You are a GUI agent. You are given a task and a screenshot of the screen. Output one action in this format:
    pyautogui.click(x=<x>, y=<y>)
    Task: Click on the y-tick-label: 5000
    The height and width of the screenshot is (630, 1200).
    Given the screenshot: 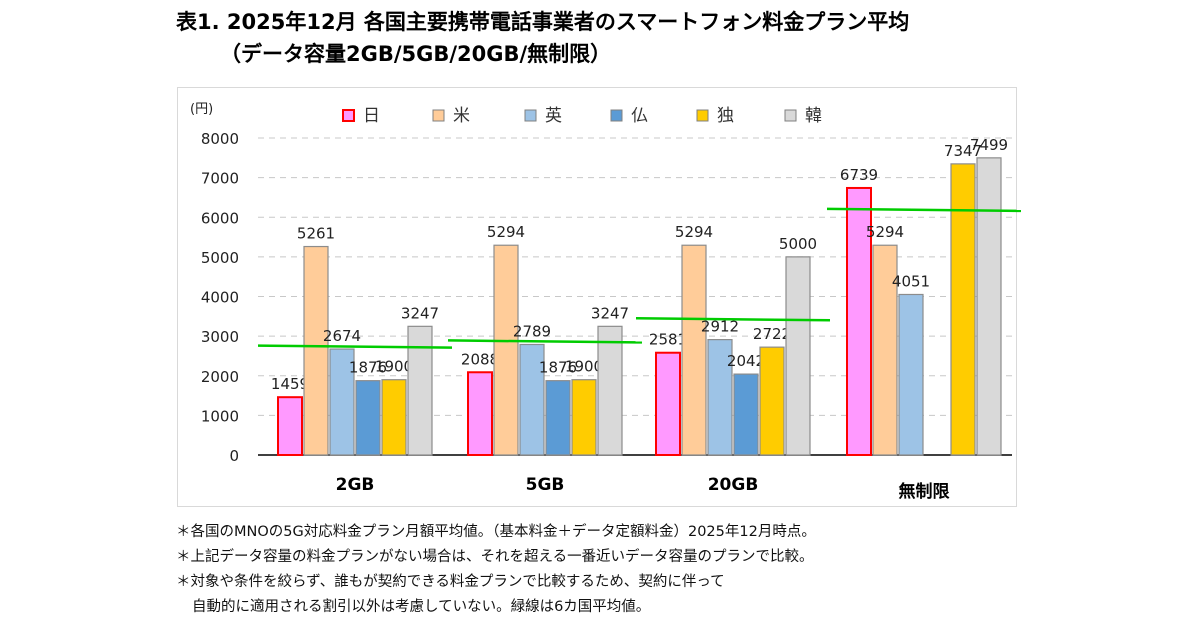 What is the action you would take?
    pyautogui.click(x=220, y=258)
    